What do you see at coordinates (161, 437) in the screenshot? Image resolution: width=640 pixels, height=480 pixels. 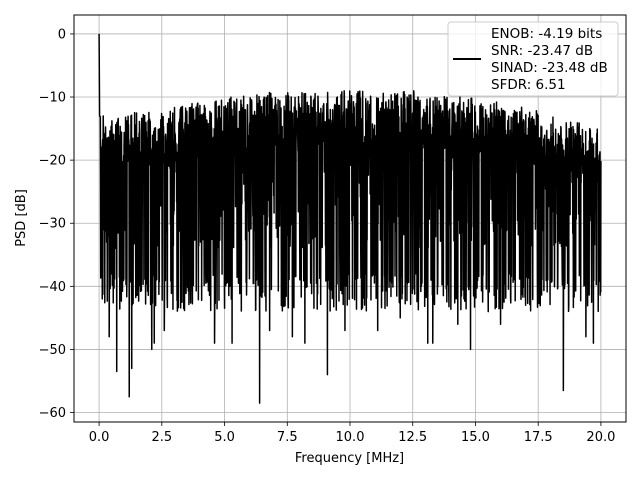 I see `x-tick-label: 2.5` at bounding box center [161, 437].